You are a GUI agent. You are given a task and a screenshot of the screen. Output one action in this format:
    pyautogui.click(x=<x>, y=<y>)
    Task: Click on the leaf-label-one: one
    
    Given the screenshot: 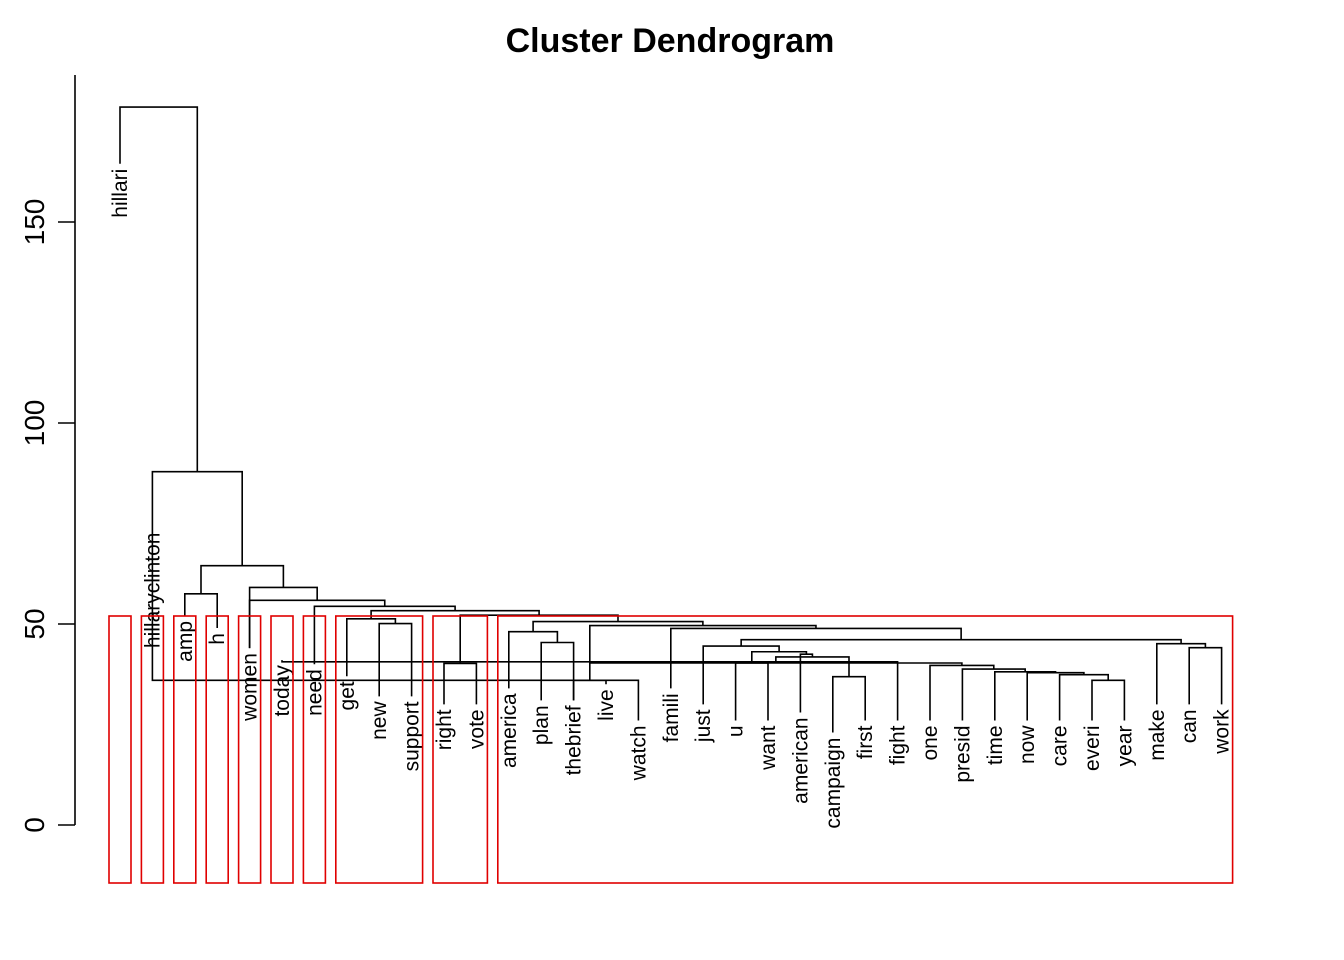 What is the action you would take?
    pyautogui.click(x=930, y=742)
    